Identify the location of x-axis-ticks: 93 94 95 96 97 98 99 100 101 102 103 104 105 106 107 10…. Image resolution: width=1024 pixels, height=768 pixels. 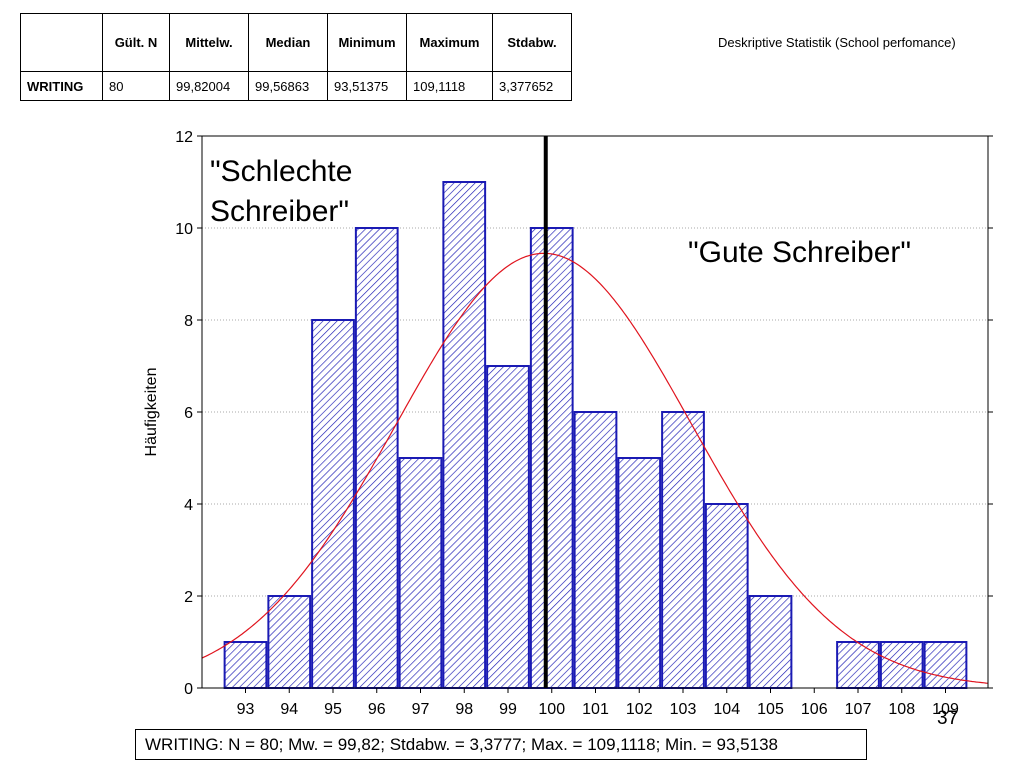
(598, 703).